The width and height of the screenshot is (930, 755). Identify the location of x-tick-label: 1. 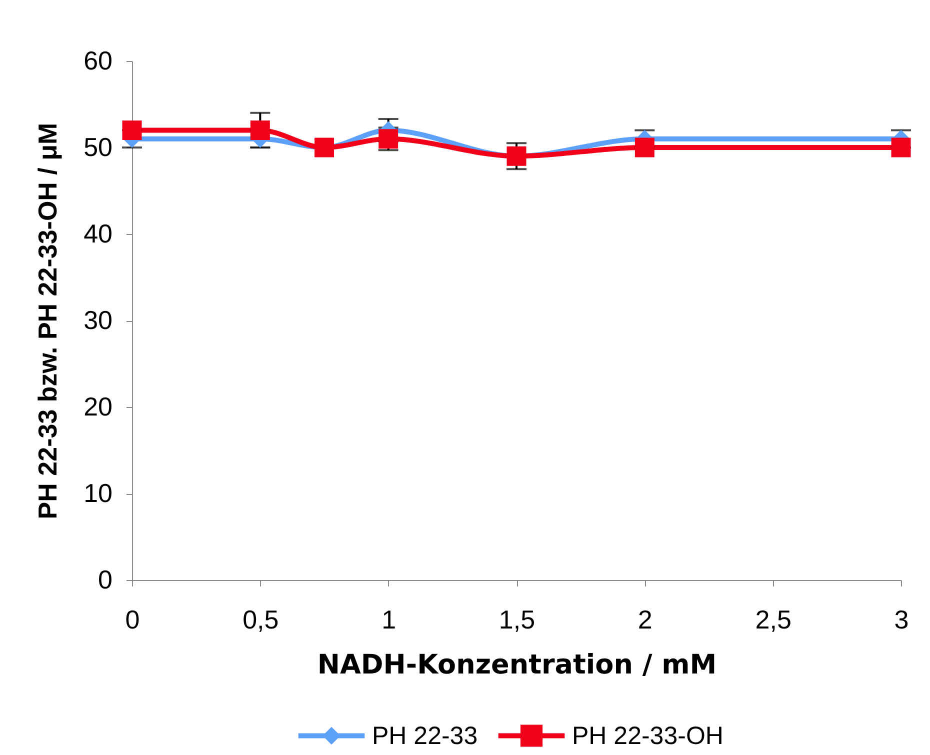
(389, 619).